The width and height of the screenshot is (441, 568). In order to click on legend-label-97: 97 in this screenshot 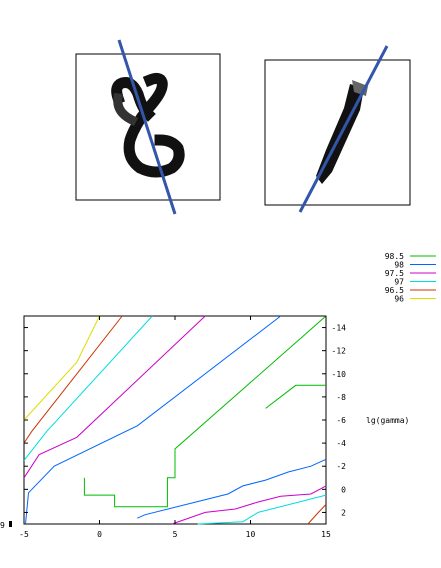, I will do `click(399, 282)`.